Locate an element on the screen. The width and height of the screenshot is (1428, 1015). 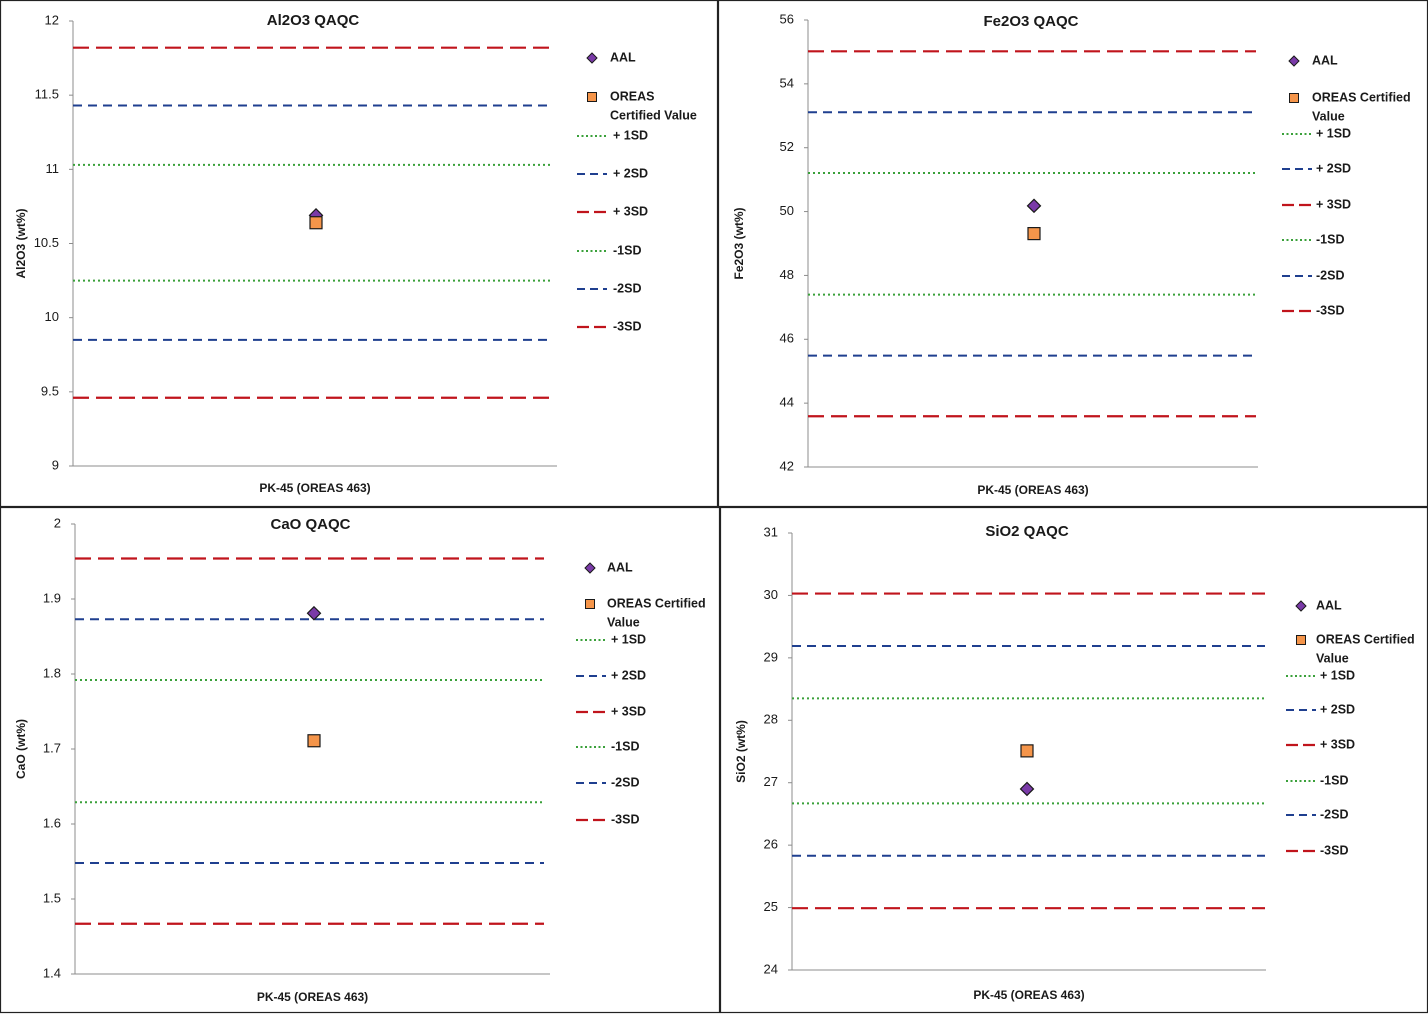
y-tick-label: 9 is located at coordinates (55, 464).